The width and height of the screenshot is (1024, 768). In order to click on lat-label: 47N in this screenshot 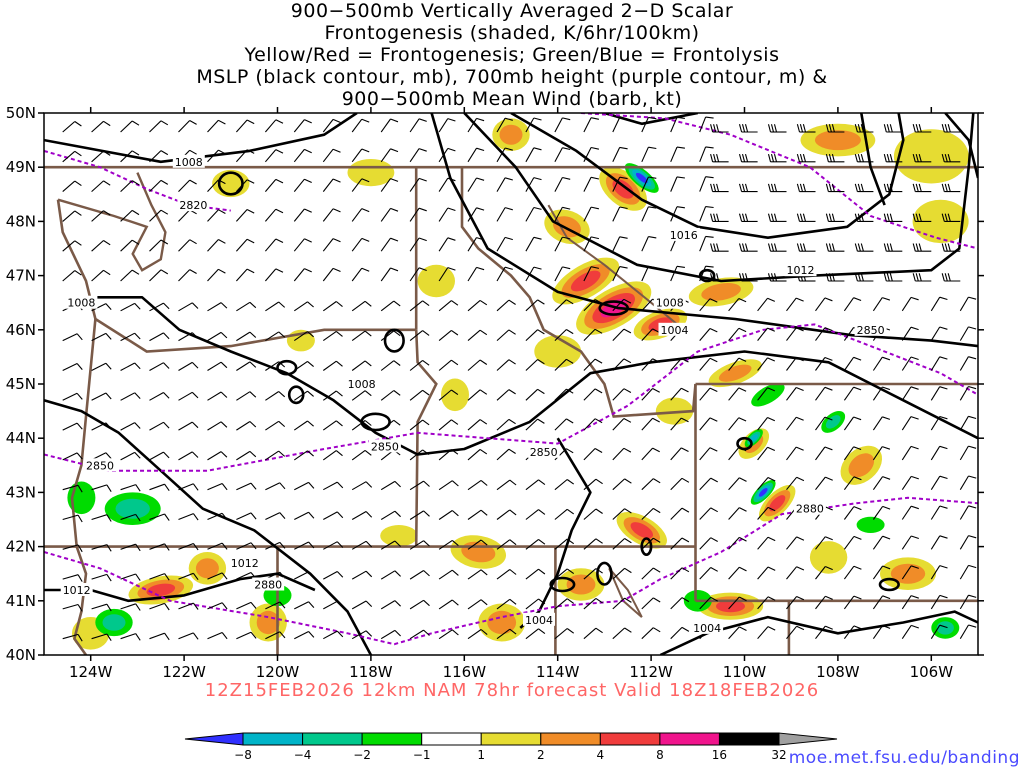, I will do `click(21, 276)`.